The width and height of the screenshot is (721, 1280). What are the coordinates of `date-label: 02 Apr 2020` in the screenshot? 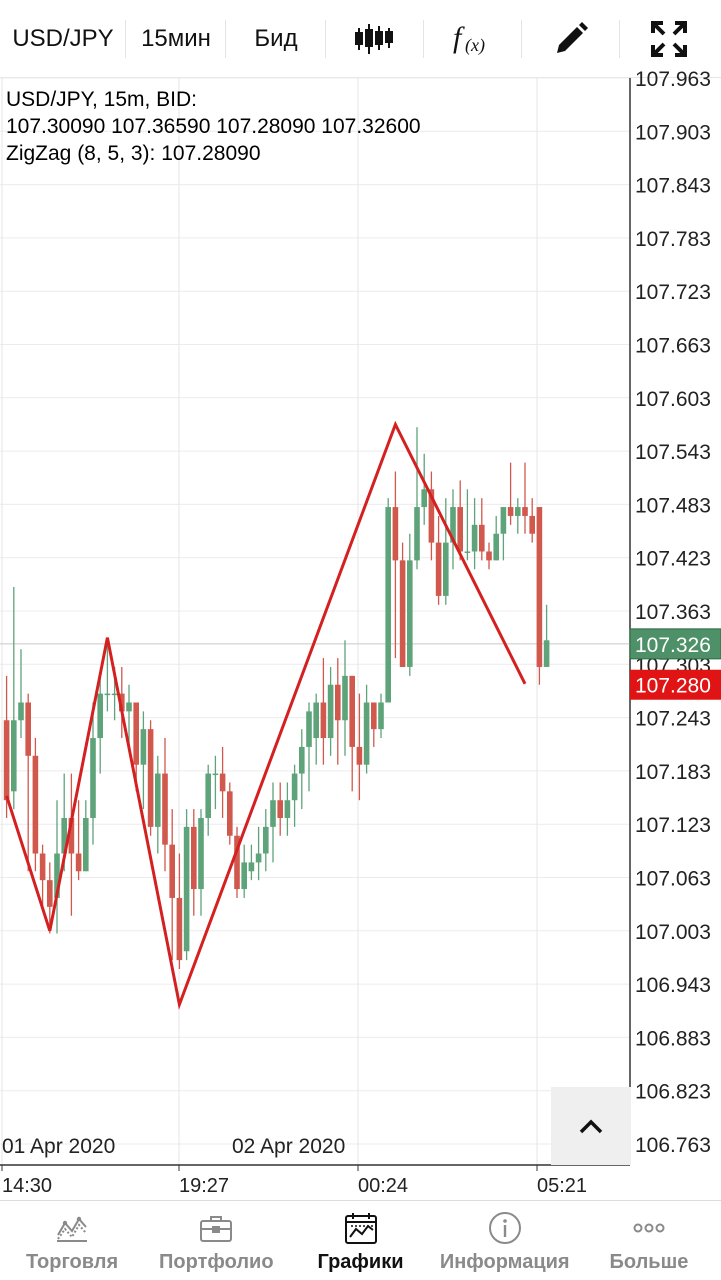 It's located at (288, 1146).